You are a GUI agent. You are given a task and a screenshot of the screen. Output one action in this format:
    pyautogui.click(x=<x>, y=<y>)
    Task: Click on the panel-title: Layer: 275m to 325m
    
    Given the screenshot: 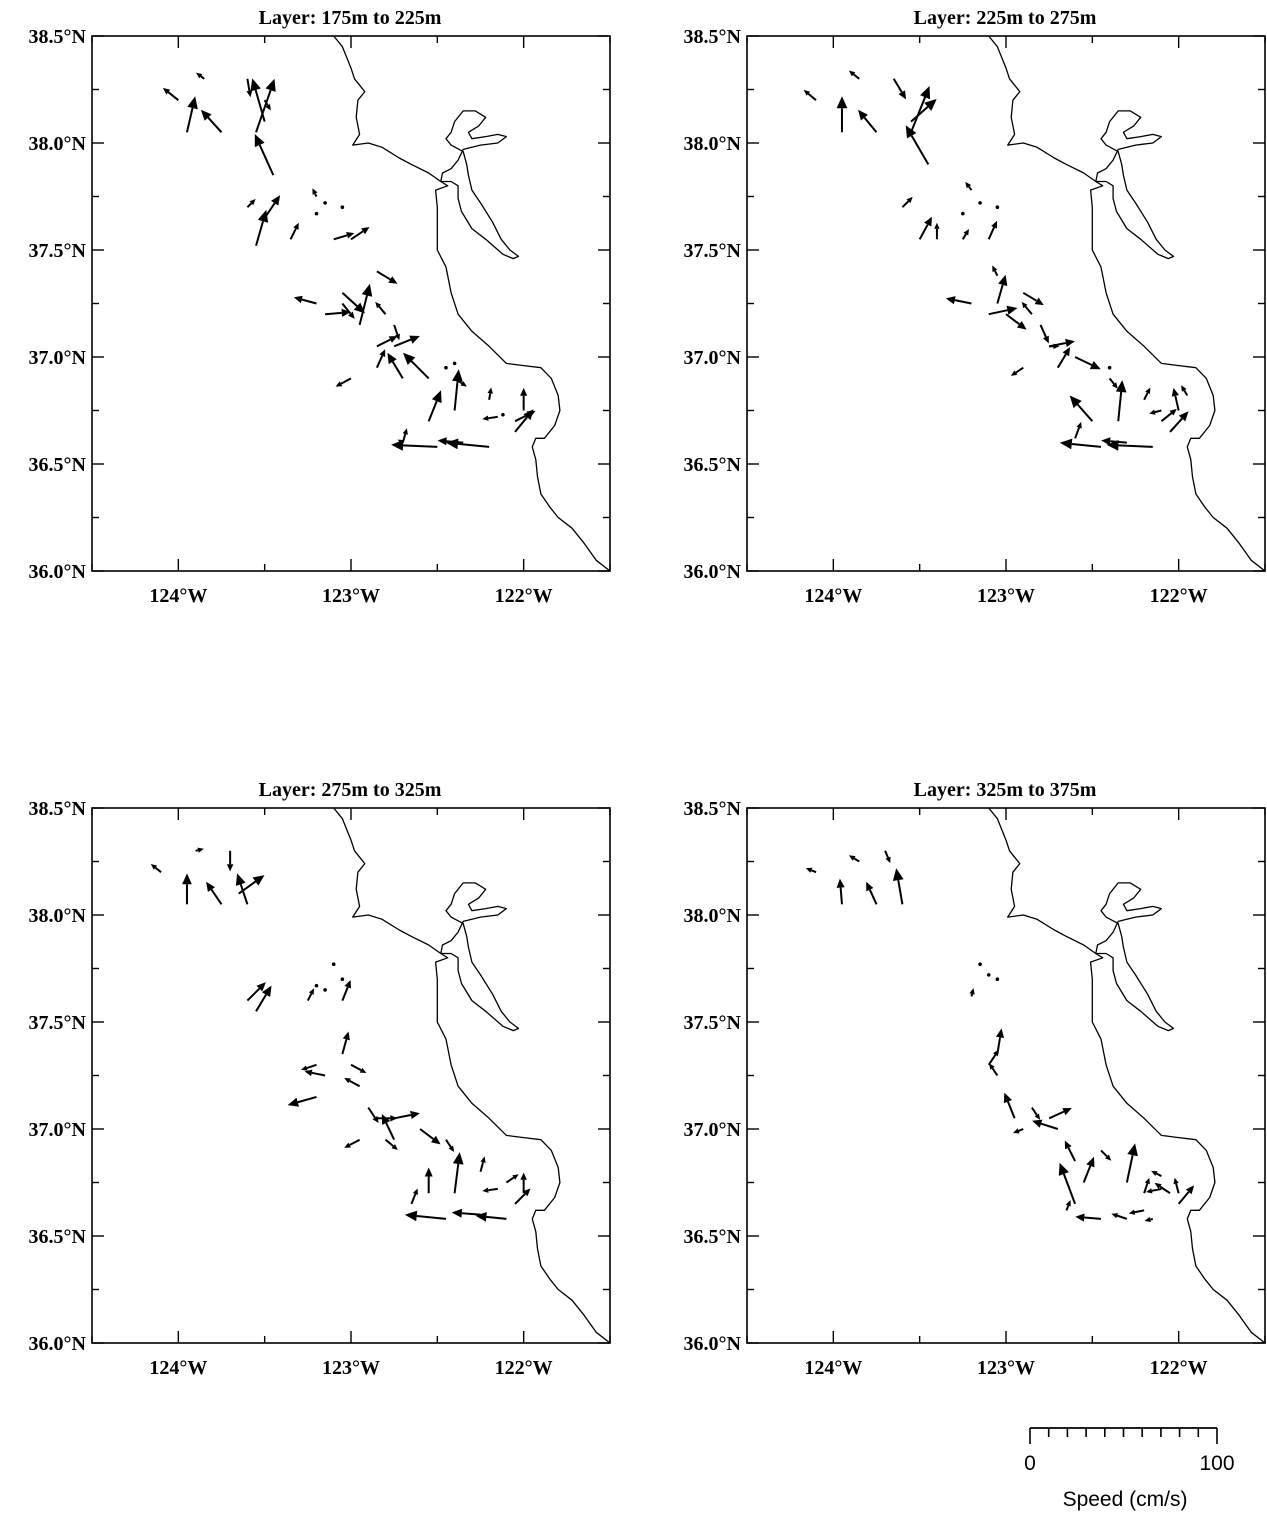 What is the action you would take?
    pyautogui.click(x=350, y=790)
    